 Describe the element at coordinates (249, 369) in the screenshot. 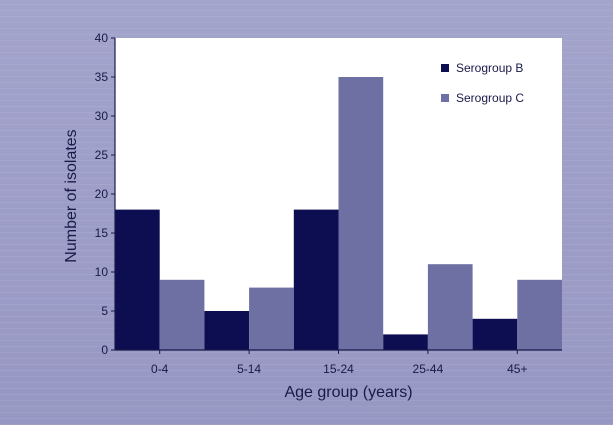

I see `x-tick-label: 5-14` at that location.